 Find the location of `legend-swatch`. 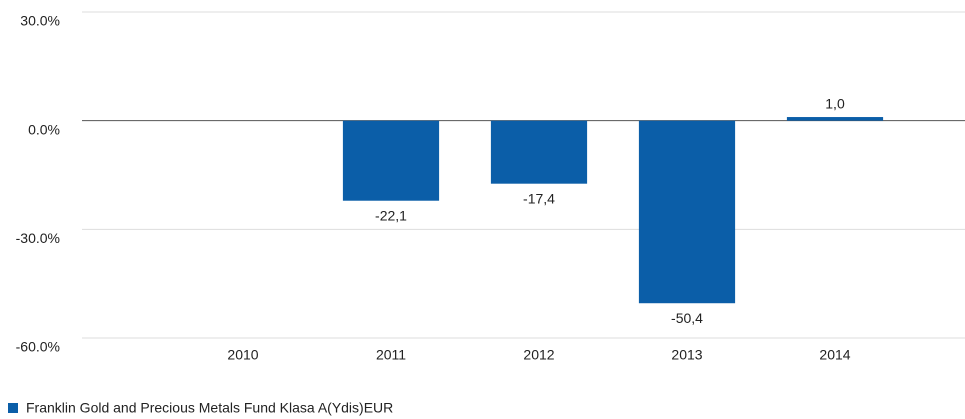

legend-swatch is located at coordinates (13, 408).